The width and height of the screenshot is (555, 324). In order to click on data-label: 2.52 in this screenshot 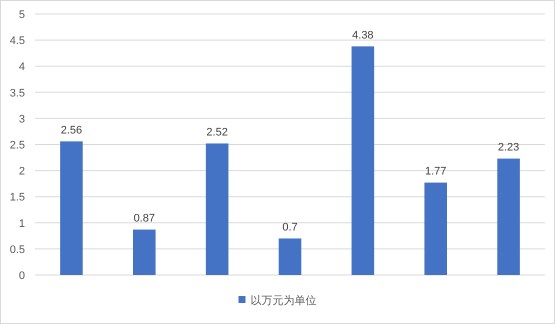, I will do `click(217, 132)`.